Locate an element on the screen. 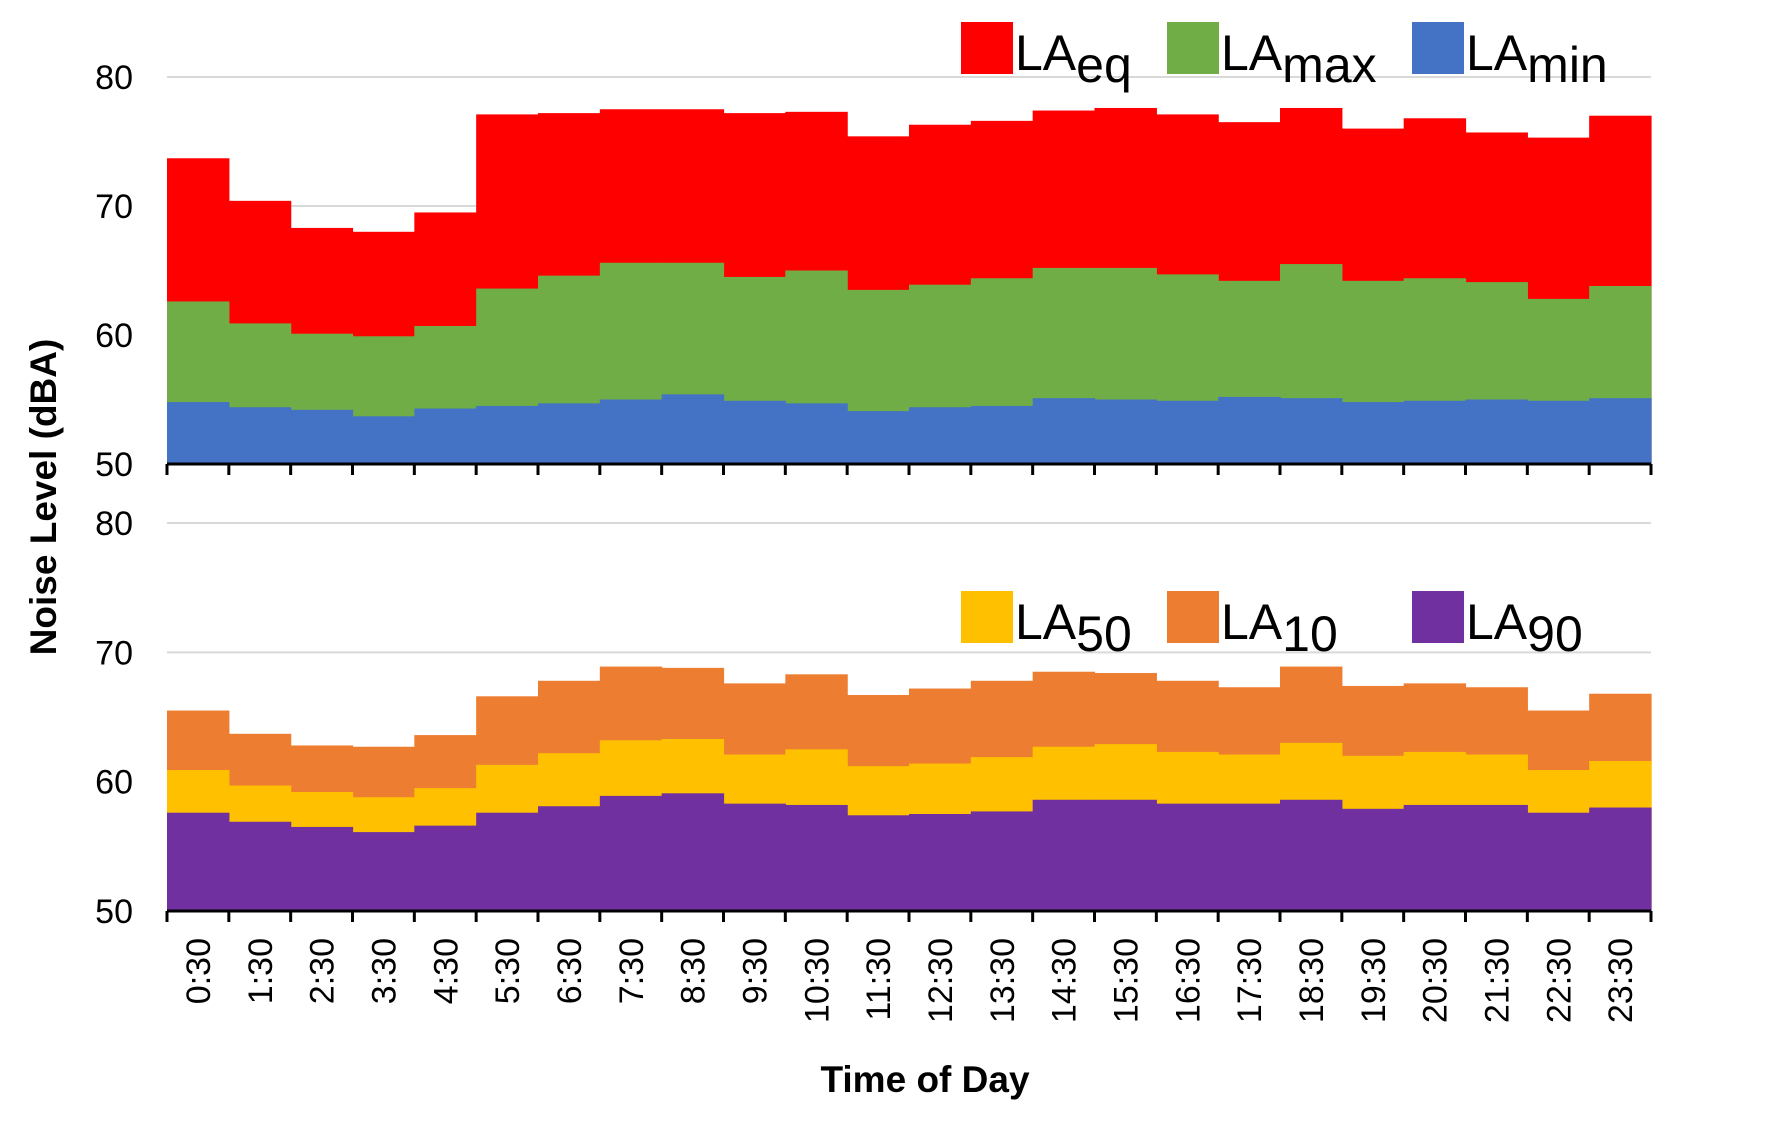  la90-step-6:30 is located at coordinates (569, 858).